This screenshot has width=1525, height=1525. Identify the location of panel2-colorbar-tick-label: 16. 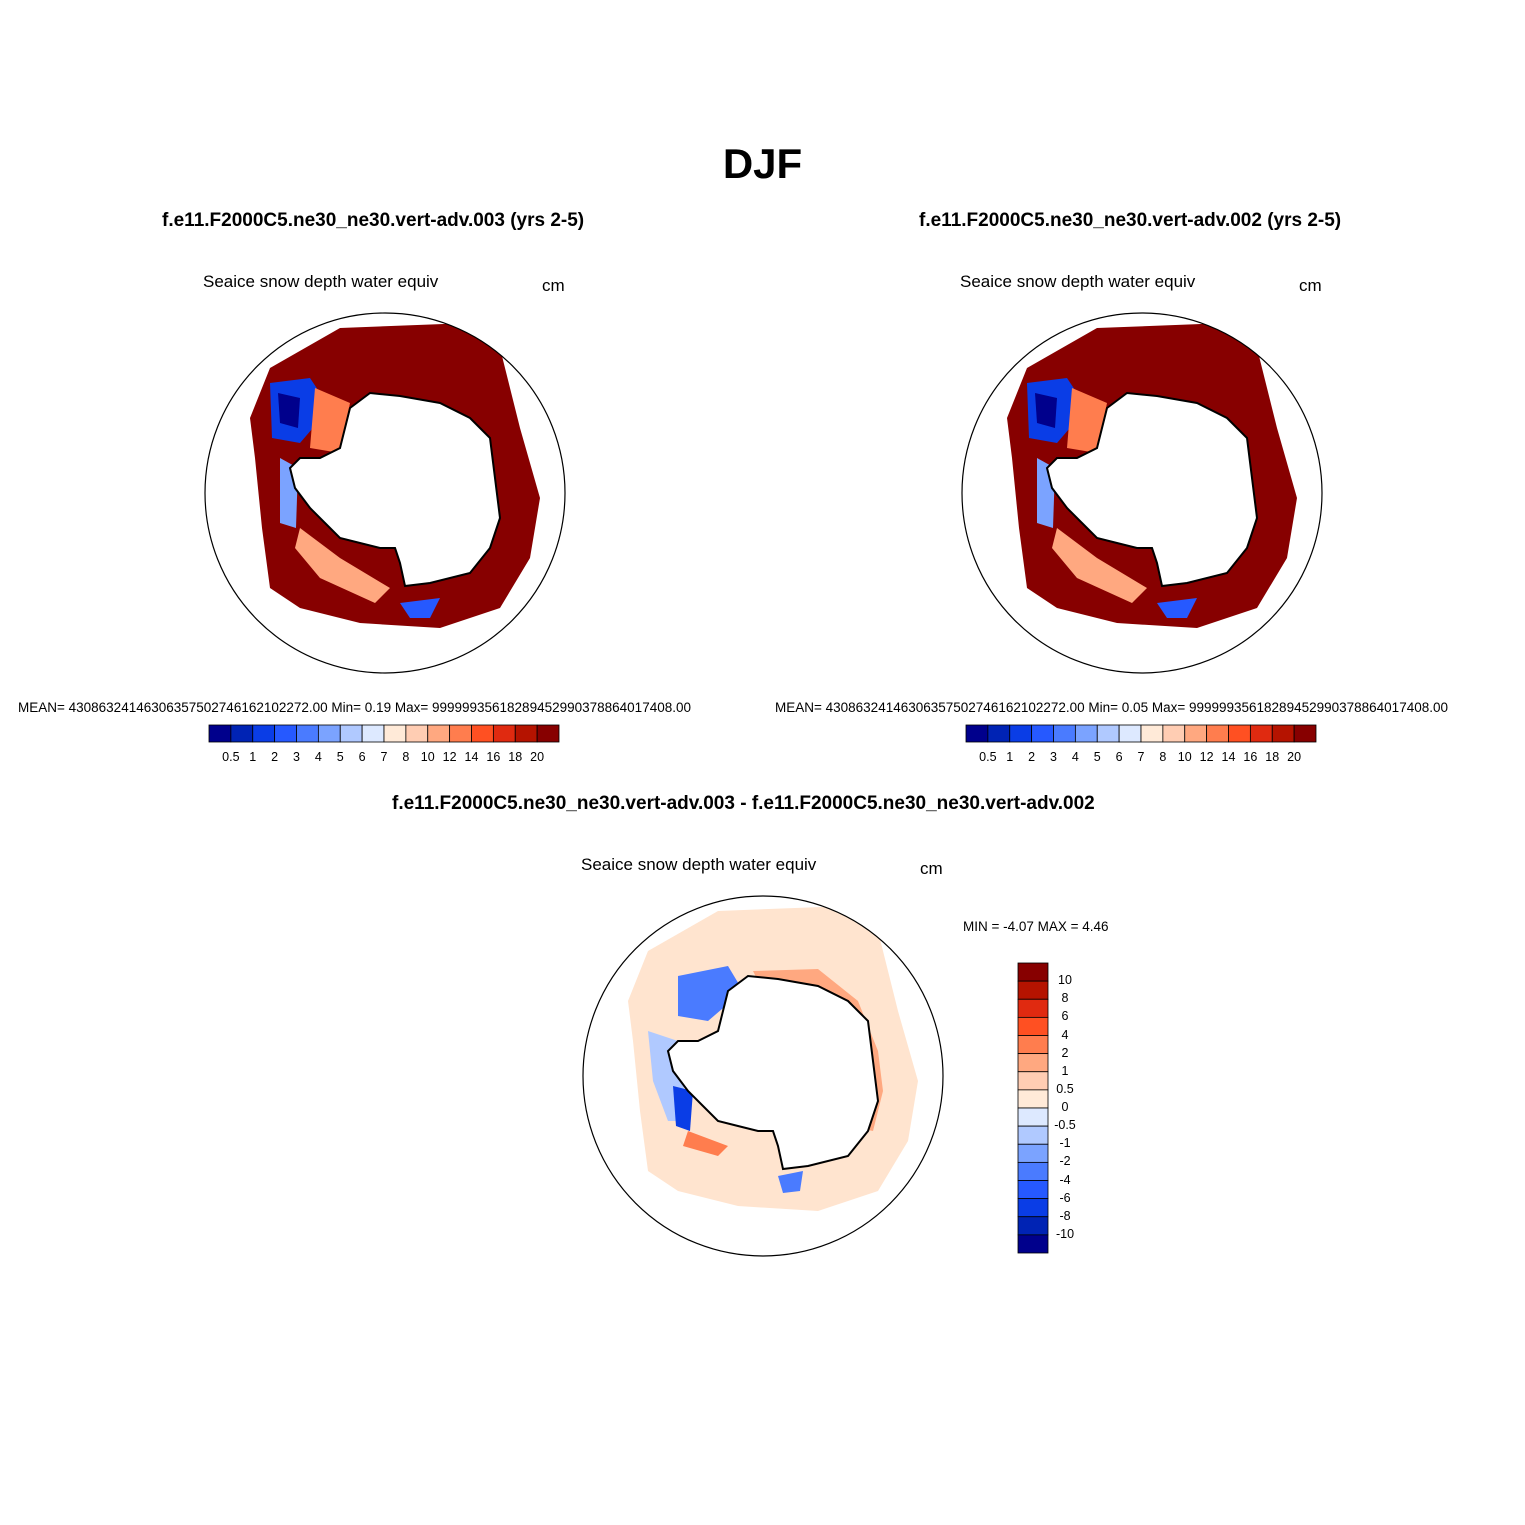
(1250, 757).